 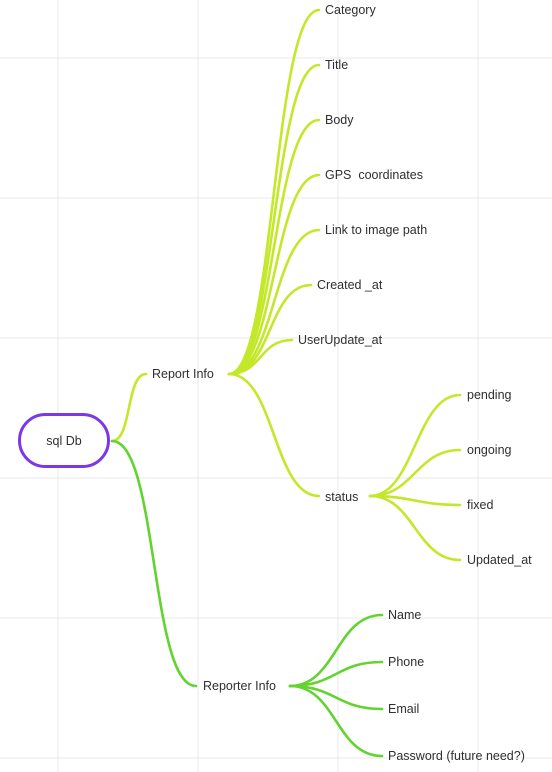 What do you see at coordinates (489, 450) in the screenshot?
I see `node-ongoing: ongoing` at bounding box center [489, 450].